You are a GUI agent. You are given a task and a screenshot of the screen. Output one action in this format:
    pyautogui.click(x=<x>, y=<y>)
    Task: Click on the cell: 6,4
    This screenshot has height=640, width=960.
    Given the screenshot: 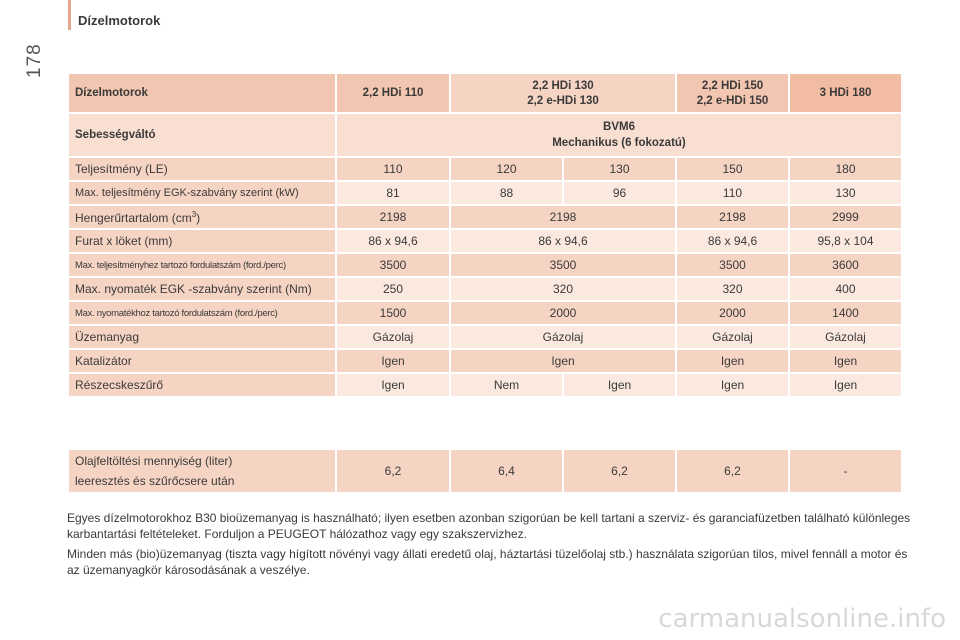 What is the action you would take?
    pyautogui.click(x=506, y=471)
    